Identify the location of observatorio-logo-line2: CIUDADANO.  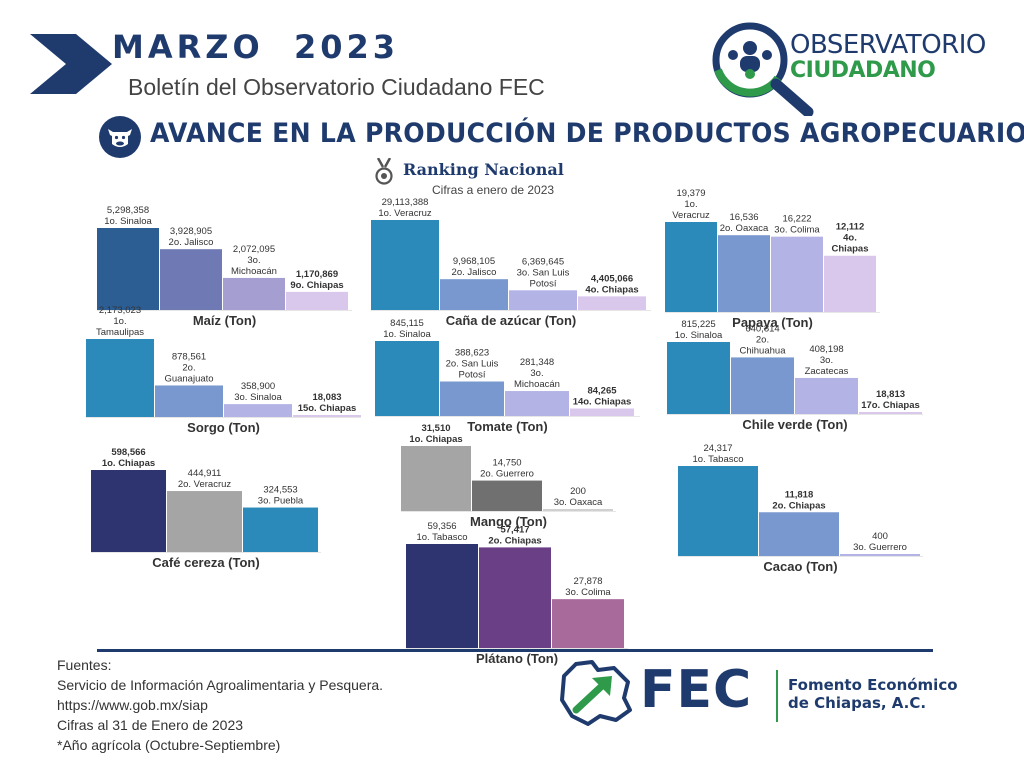
(863, 70).